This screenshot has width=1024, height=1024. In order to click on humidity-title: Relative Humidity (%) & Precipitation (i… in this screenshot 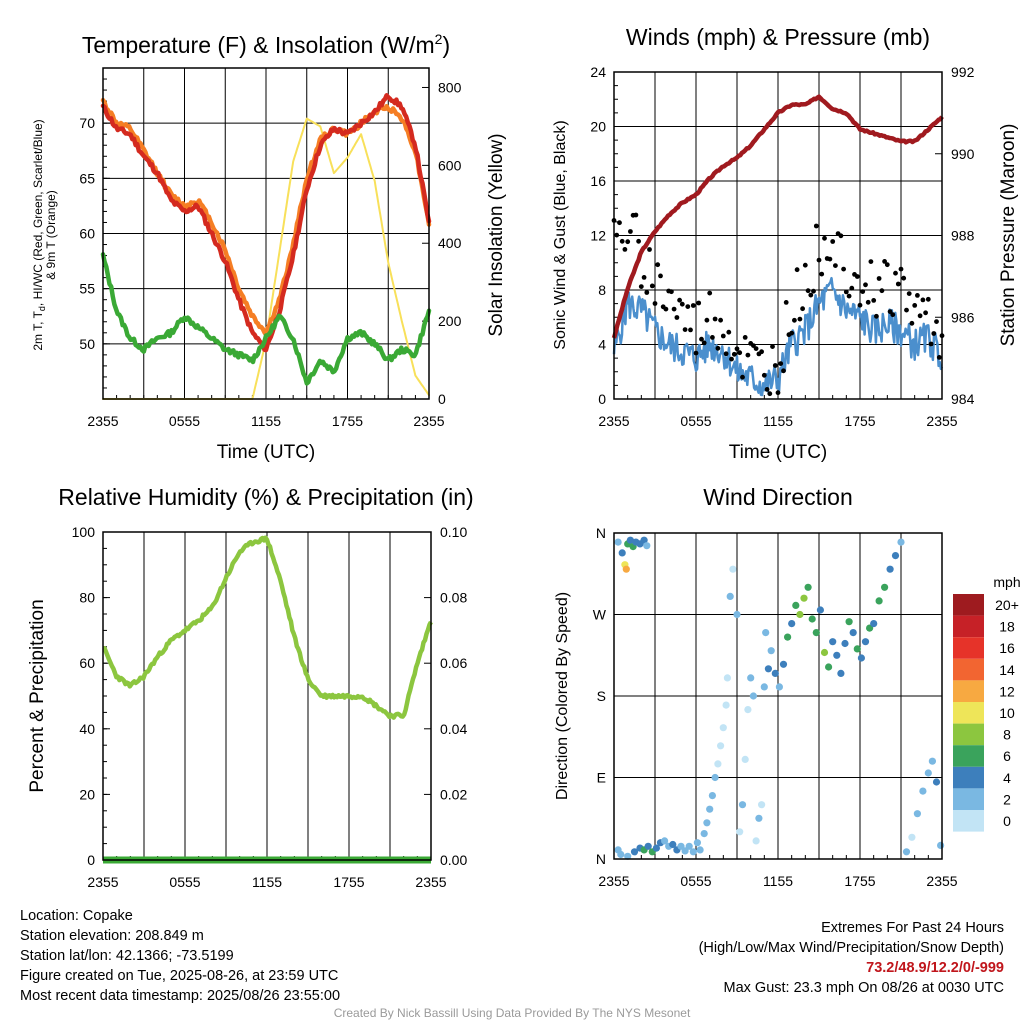, I will do `click(265, 497)`.